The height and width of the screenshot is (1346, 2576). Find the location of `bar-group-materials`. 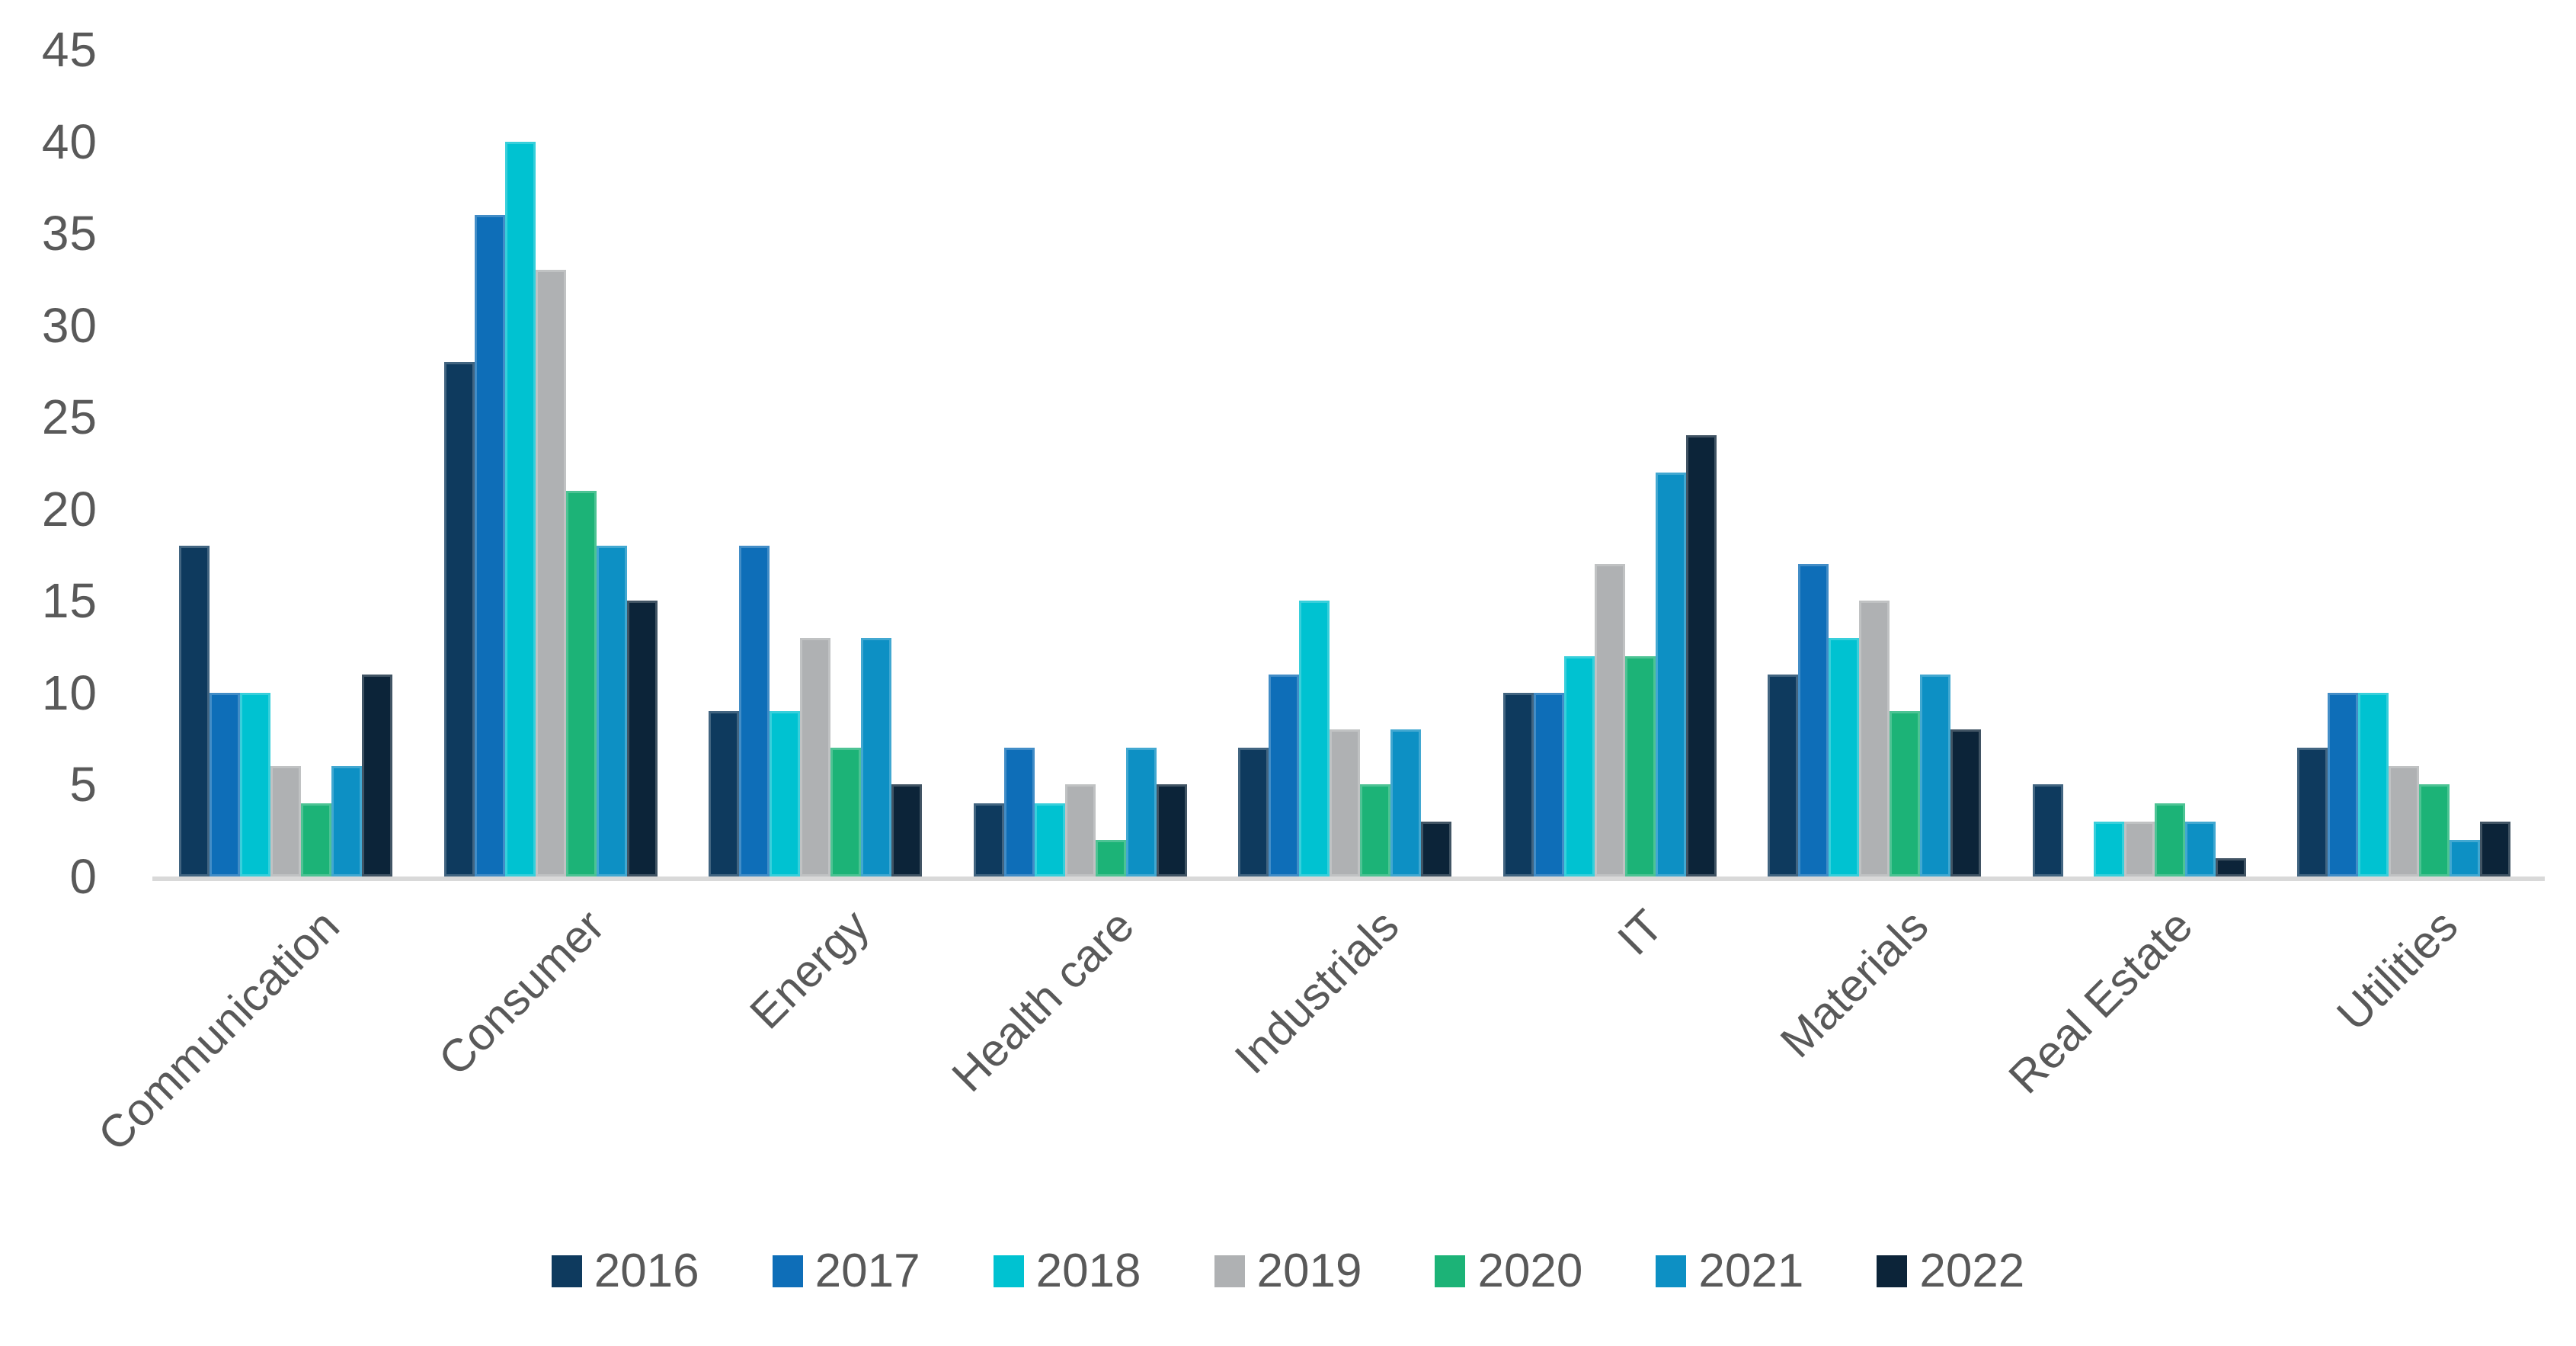

bar-group-materials is located at coordinates (1874, 463).